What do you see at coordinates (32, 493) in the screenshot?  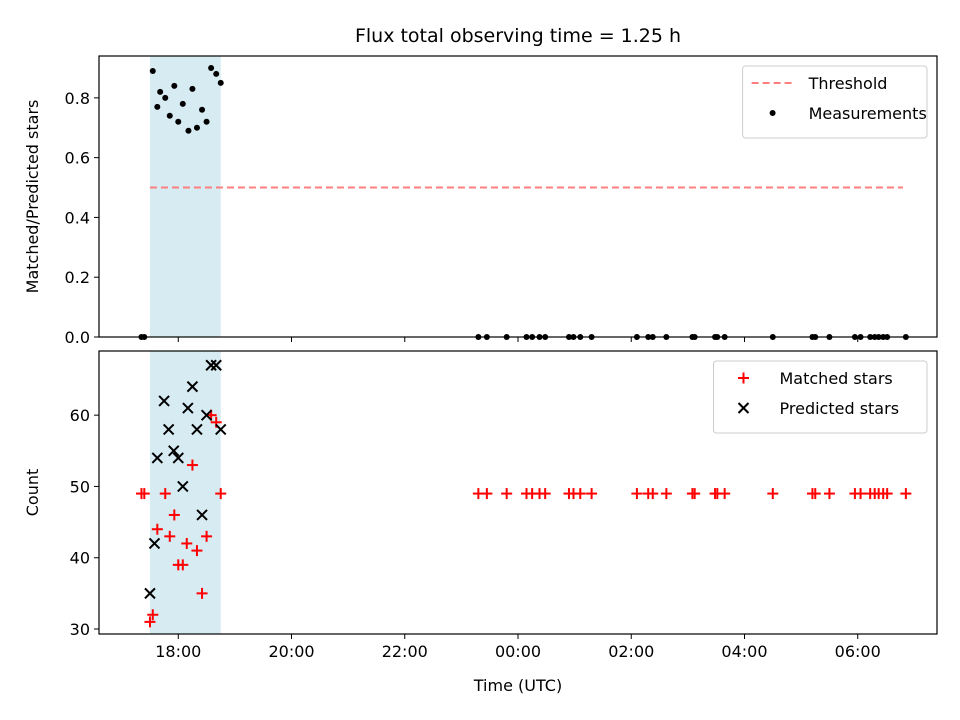 I see `y-axis-label: Count` at bounding box center [32, 493].